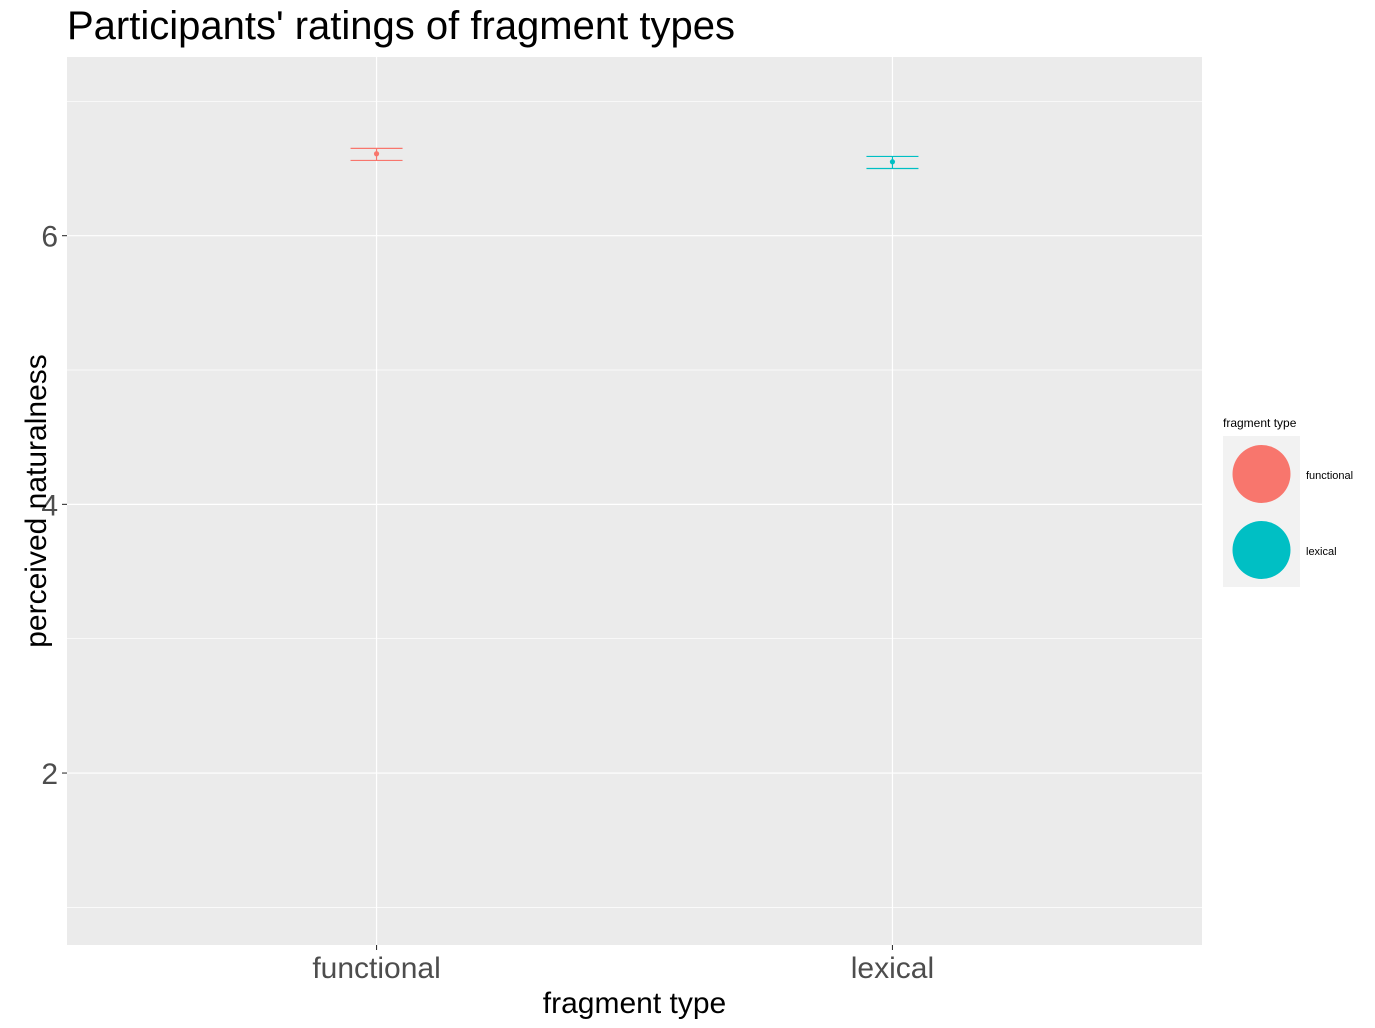 The width and height of the screenshot is (1375, 1028). I want to click on x-tick-label: functional, so click(376, 968).